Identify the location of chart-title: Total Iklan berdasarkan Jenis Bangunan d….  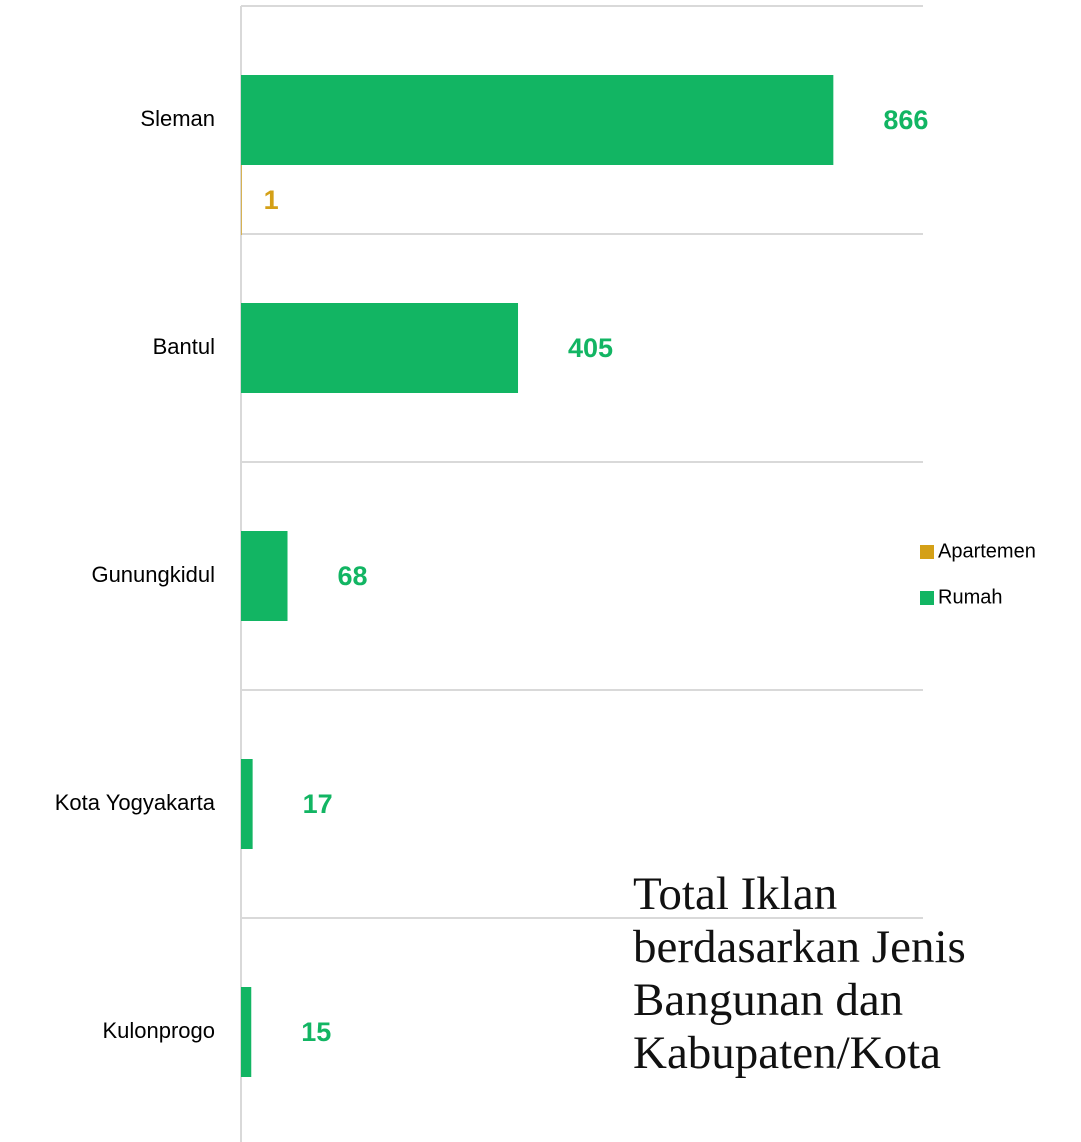
(799, 973).